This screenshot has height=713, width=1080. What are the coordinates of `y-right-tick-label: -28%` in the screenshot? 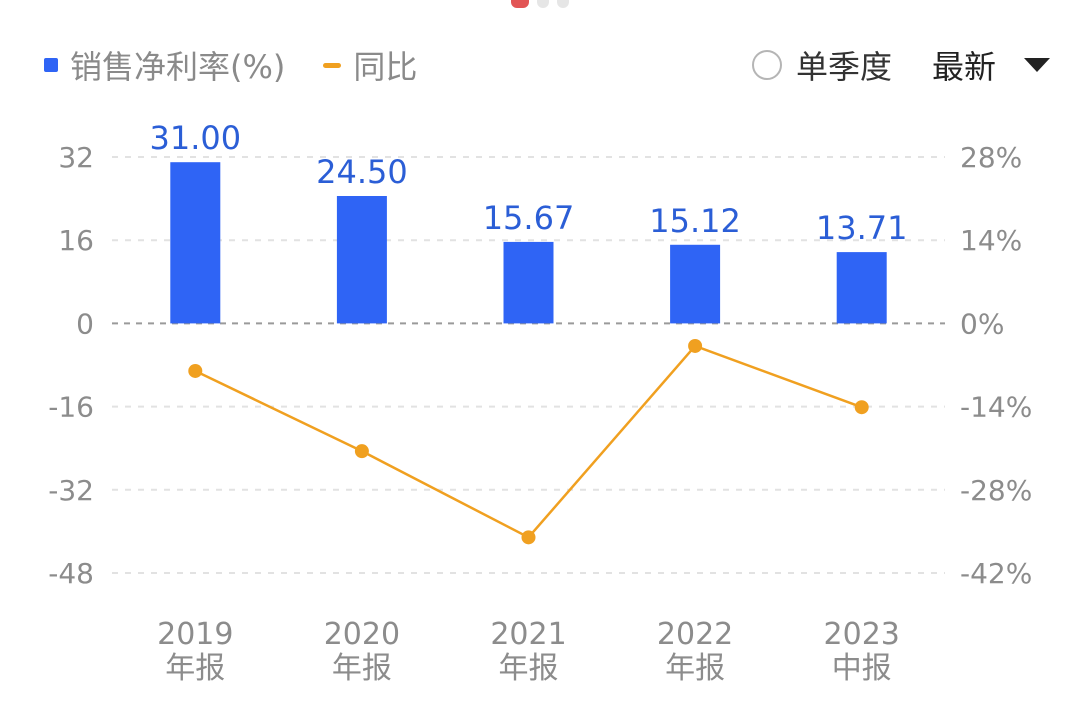 It's located at (996, 490).